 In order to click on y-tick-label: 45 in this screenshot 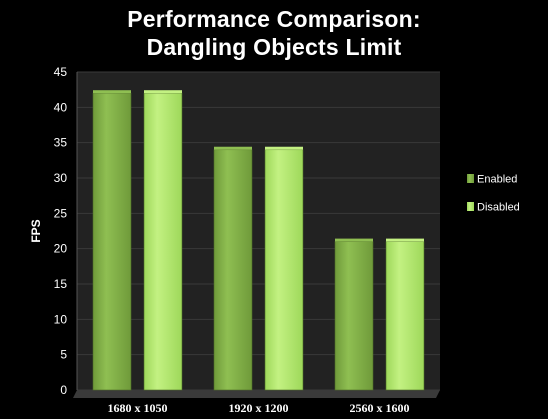, I will do `click(61, 72)`.